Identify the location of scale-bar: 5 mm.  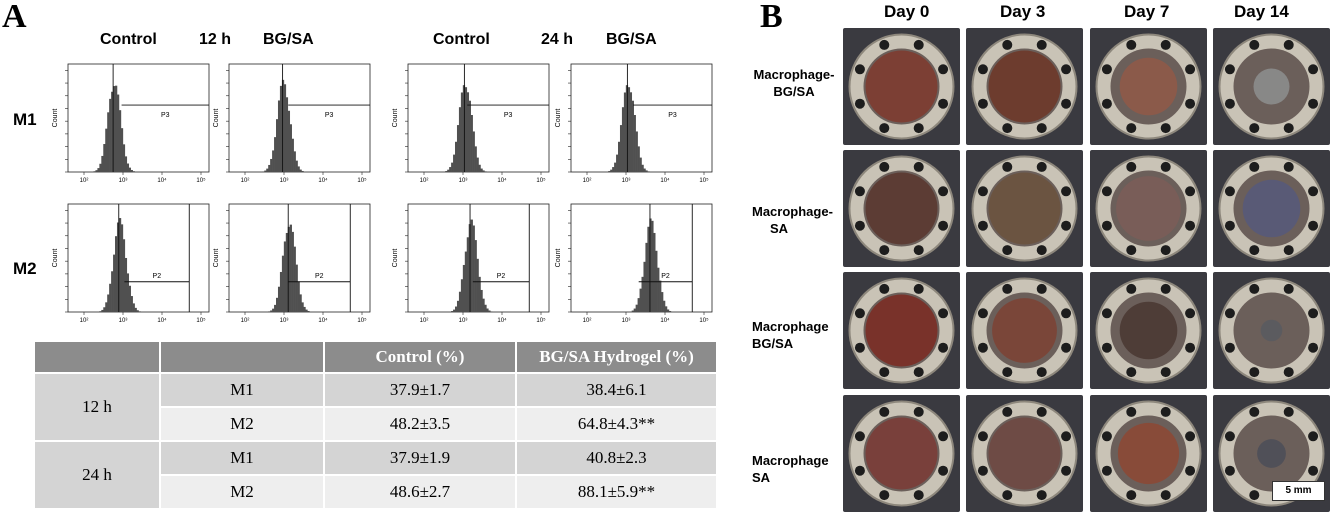
(1298, 491).